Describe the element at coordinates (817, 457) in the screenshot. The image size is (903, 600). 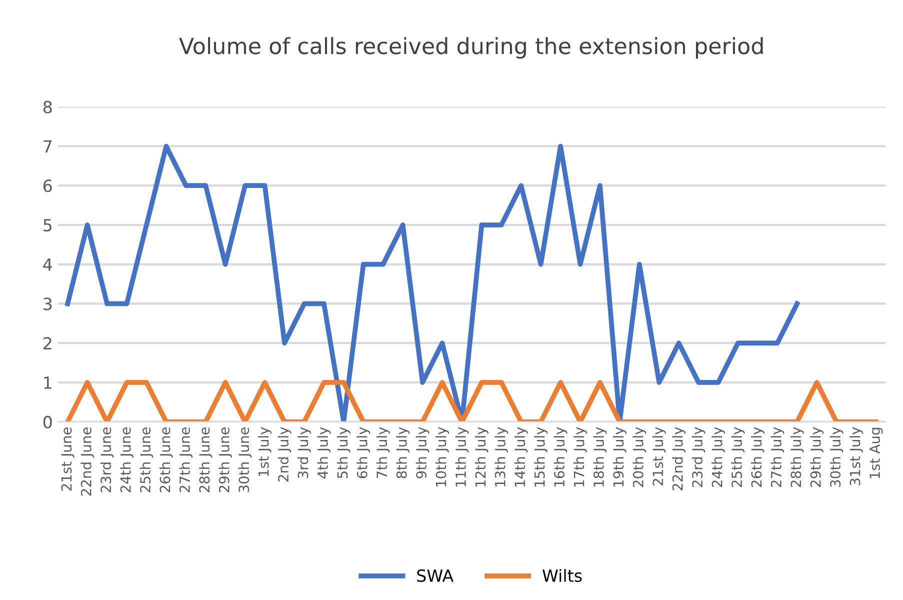
I see `x-tick-label: 29th July` at that location.